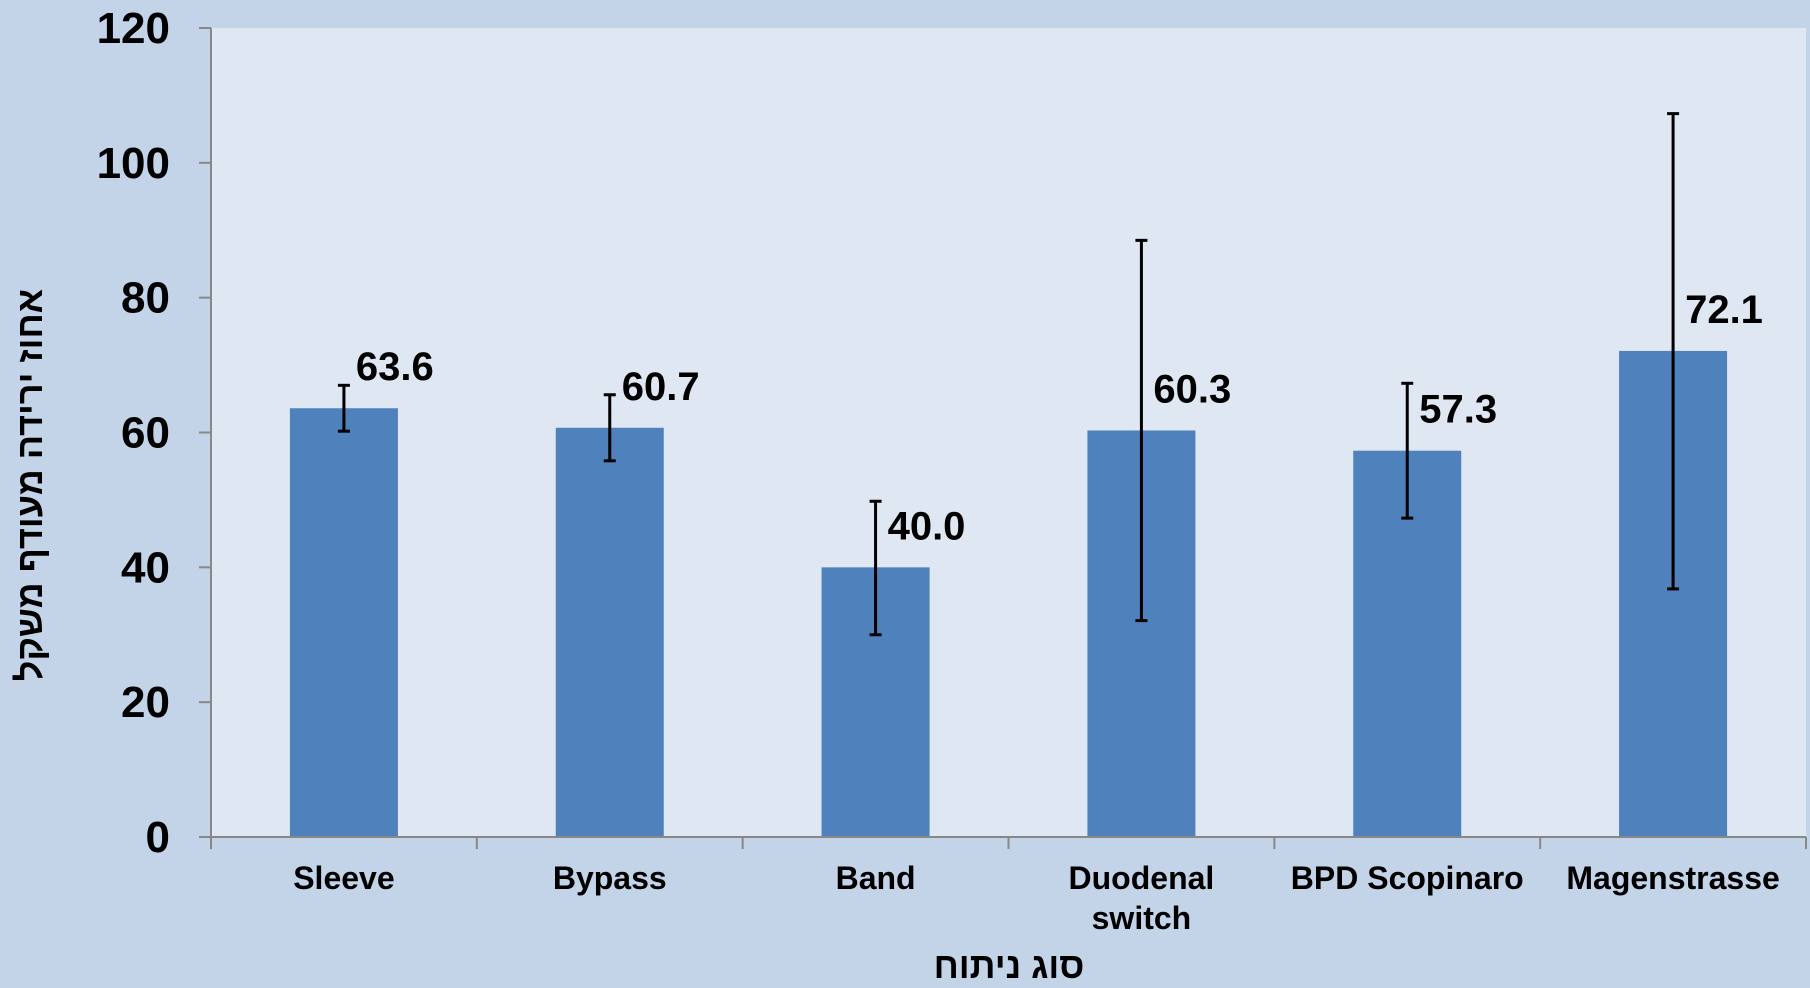 The height and width of the screenshot is (988, 1810). I want to click on x-axis-title: סוג ניתוח, so click(1009, 965).